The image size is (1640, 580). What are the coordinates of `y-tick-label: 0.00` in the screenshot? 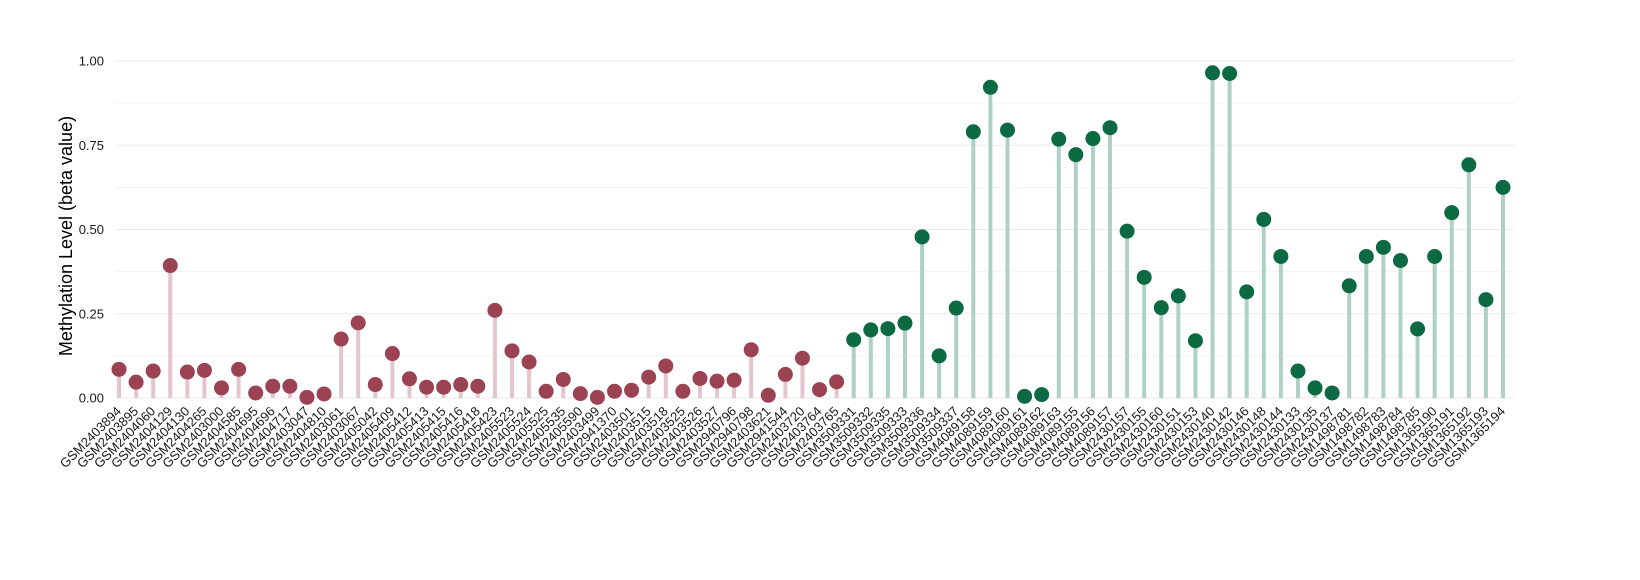 It's located at (91, 398).